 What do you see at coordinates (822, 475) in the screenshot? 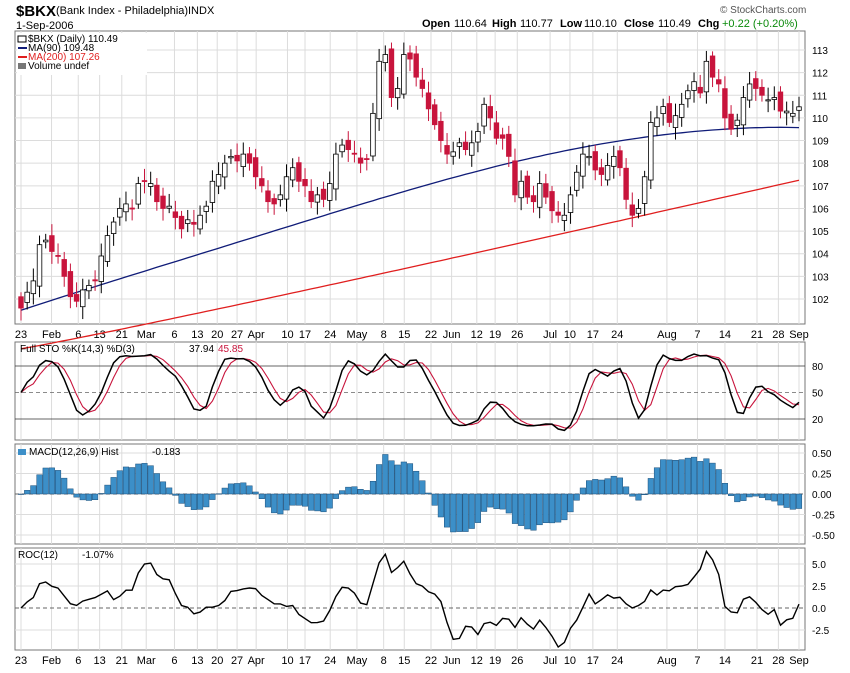
I see `macd-tick-label: 0.25` at bounding box center [822, 475].